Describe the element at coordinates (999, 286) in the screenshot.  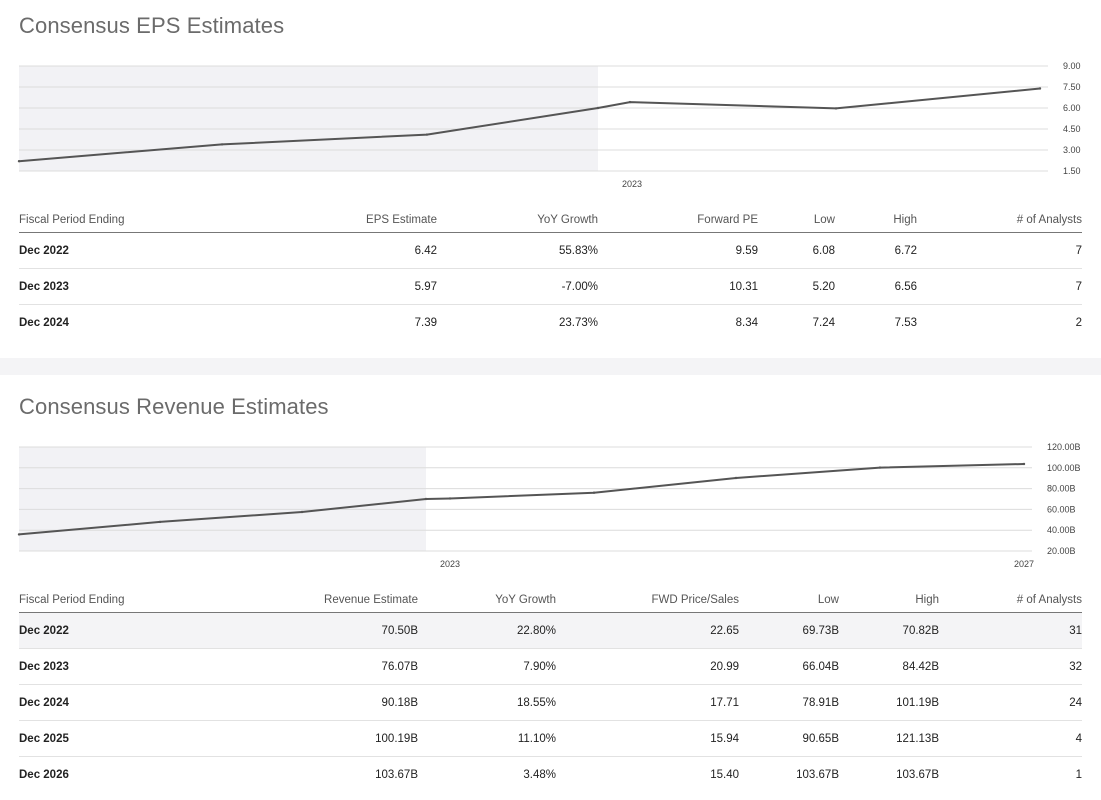
I see `analysts-cell: 7` at that location.